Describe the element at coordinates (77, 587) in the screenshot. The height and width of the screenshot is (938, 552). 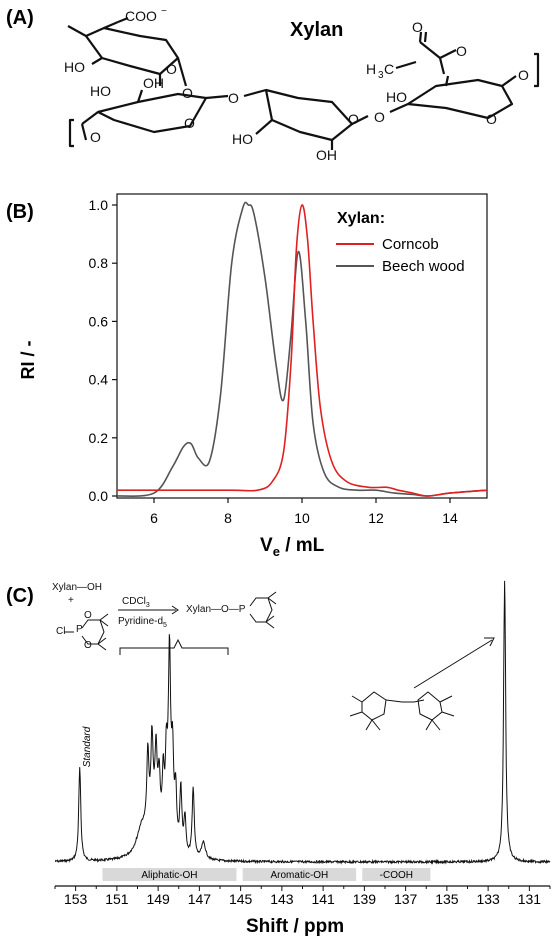
I see `svg-text: Xylan—OH` at that location.